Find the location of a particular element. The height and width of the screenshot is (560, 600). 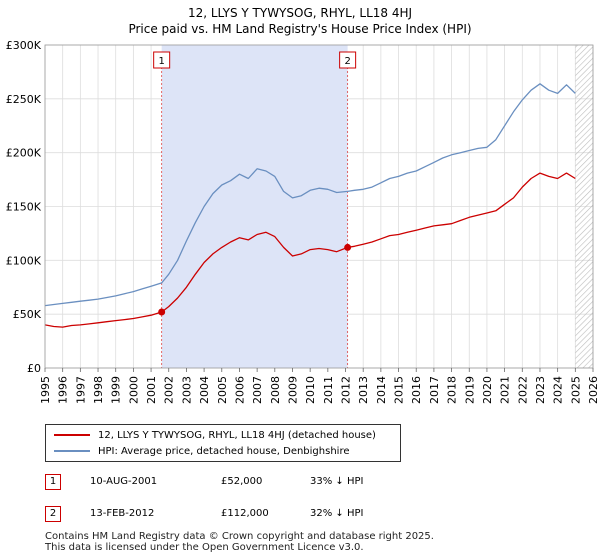

x-tick-label: 2011 is located at coordinates (328, 390).